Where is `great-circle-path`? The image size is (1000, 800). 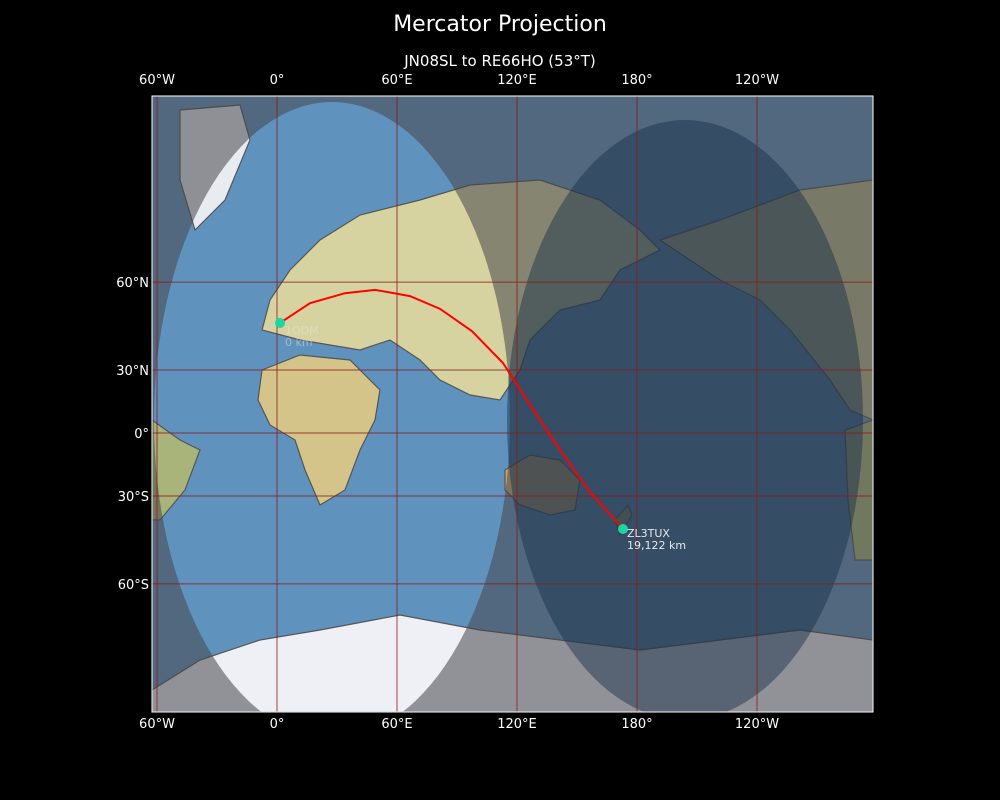
great-circle-path is located at coordinates (451, 409).